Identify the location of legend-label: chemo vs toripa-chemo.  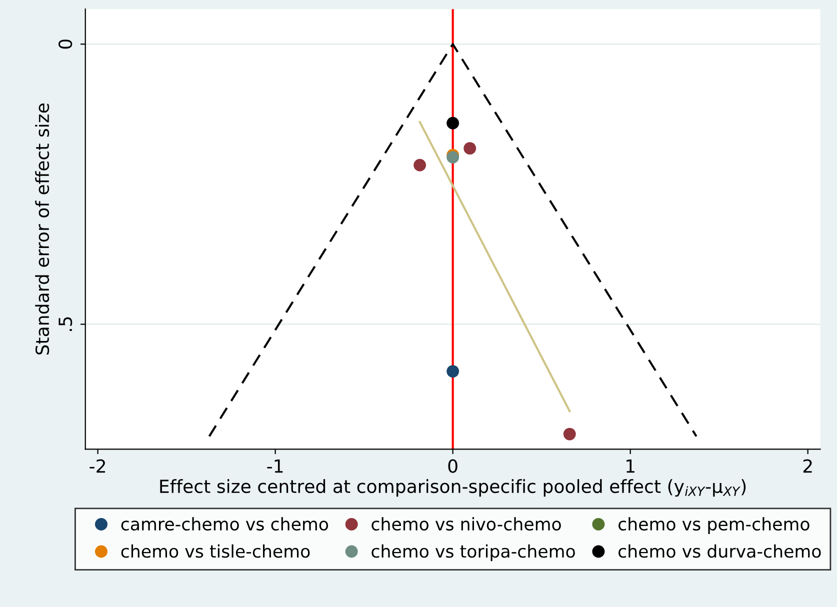
(473, 553).